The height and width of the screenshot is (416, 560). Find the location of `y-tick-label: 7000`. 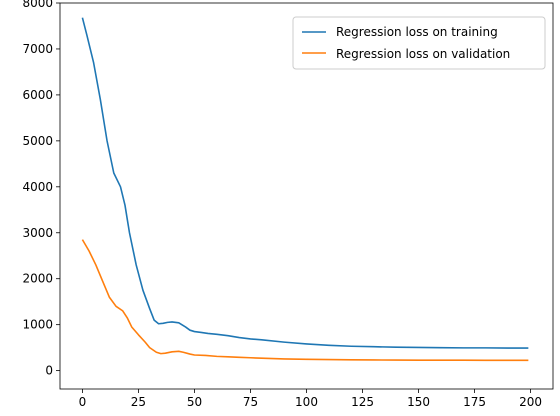

y-tick-label: 7000 is located at coordinates (37, 49).